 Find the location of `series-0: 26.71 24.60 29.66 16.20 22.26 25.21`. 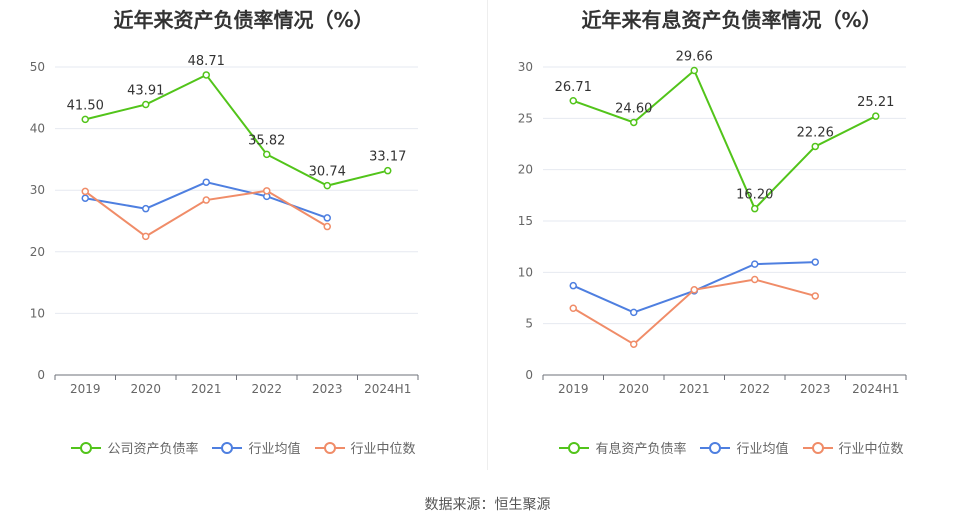

series-0: 26.71 24.60 29.66 16.20 22.26 25.21 is located at coordinates (724, 131).